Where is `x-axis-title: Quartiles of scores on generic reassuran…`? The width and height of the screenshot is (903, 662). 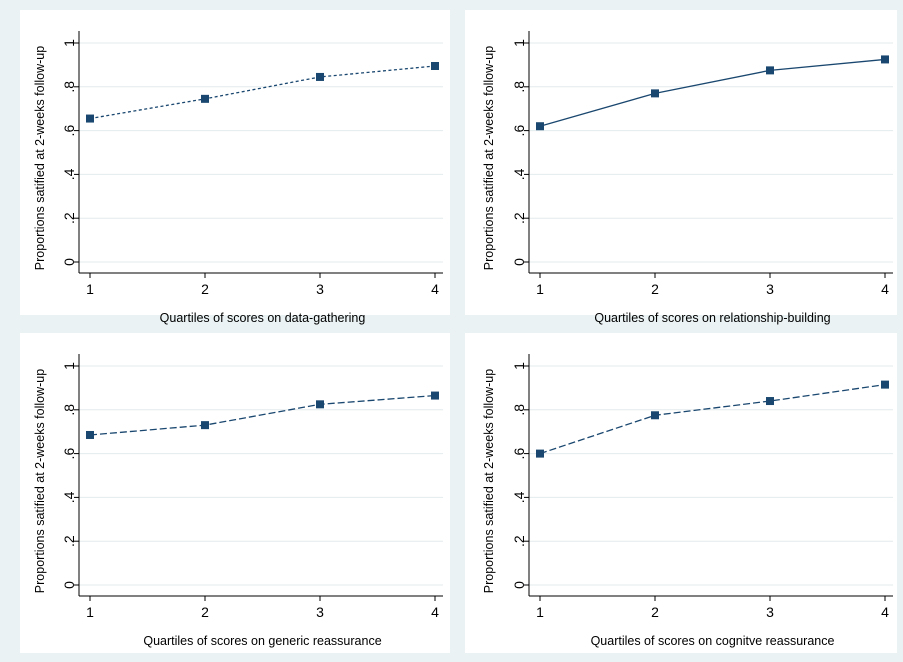
x-axis-title: Quartiles of scores on generic reassuran… is located at coordinates (262, 641).